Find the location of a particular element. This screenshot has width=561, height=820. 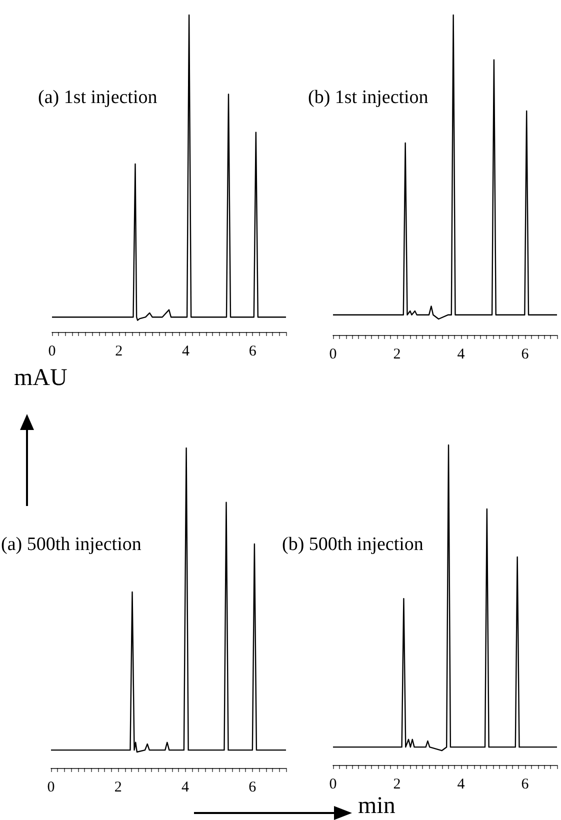

text: (b) 500th injection is located at coordinates (353, 544).